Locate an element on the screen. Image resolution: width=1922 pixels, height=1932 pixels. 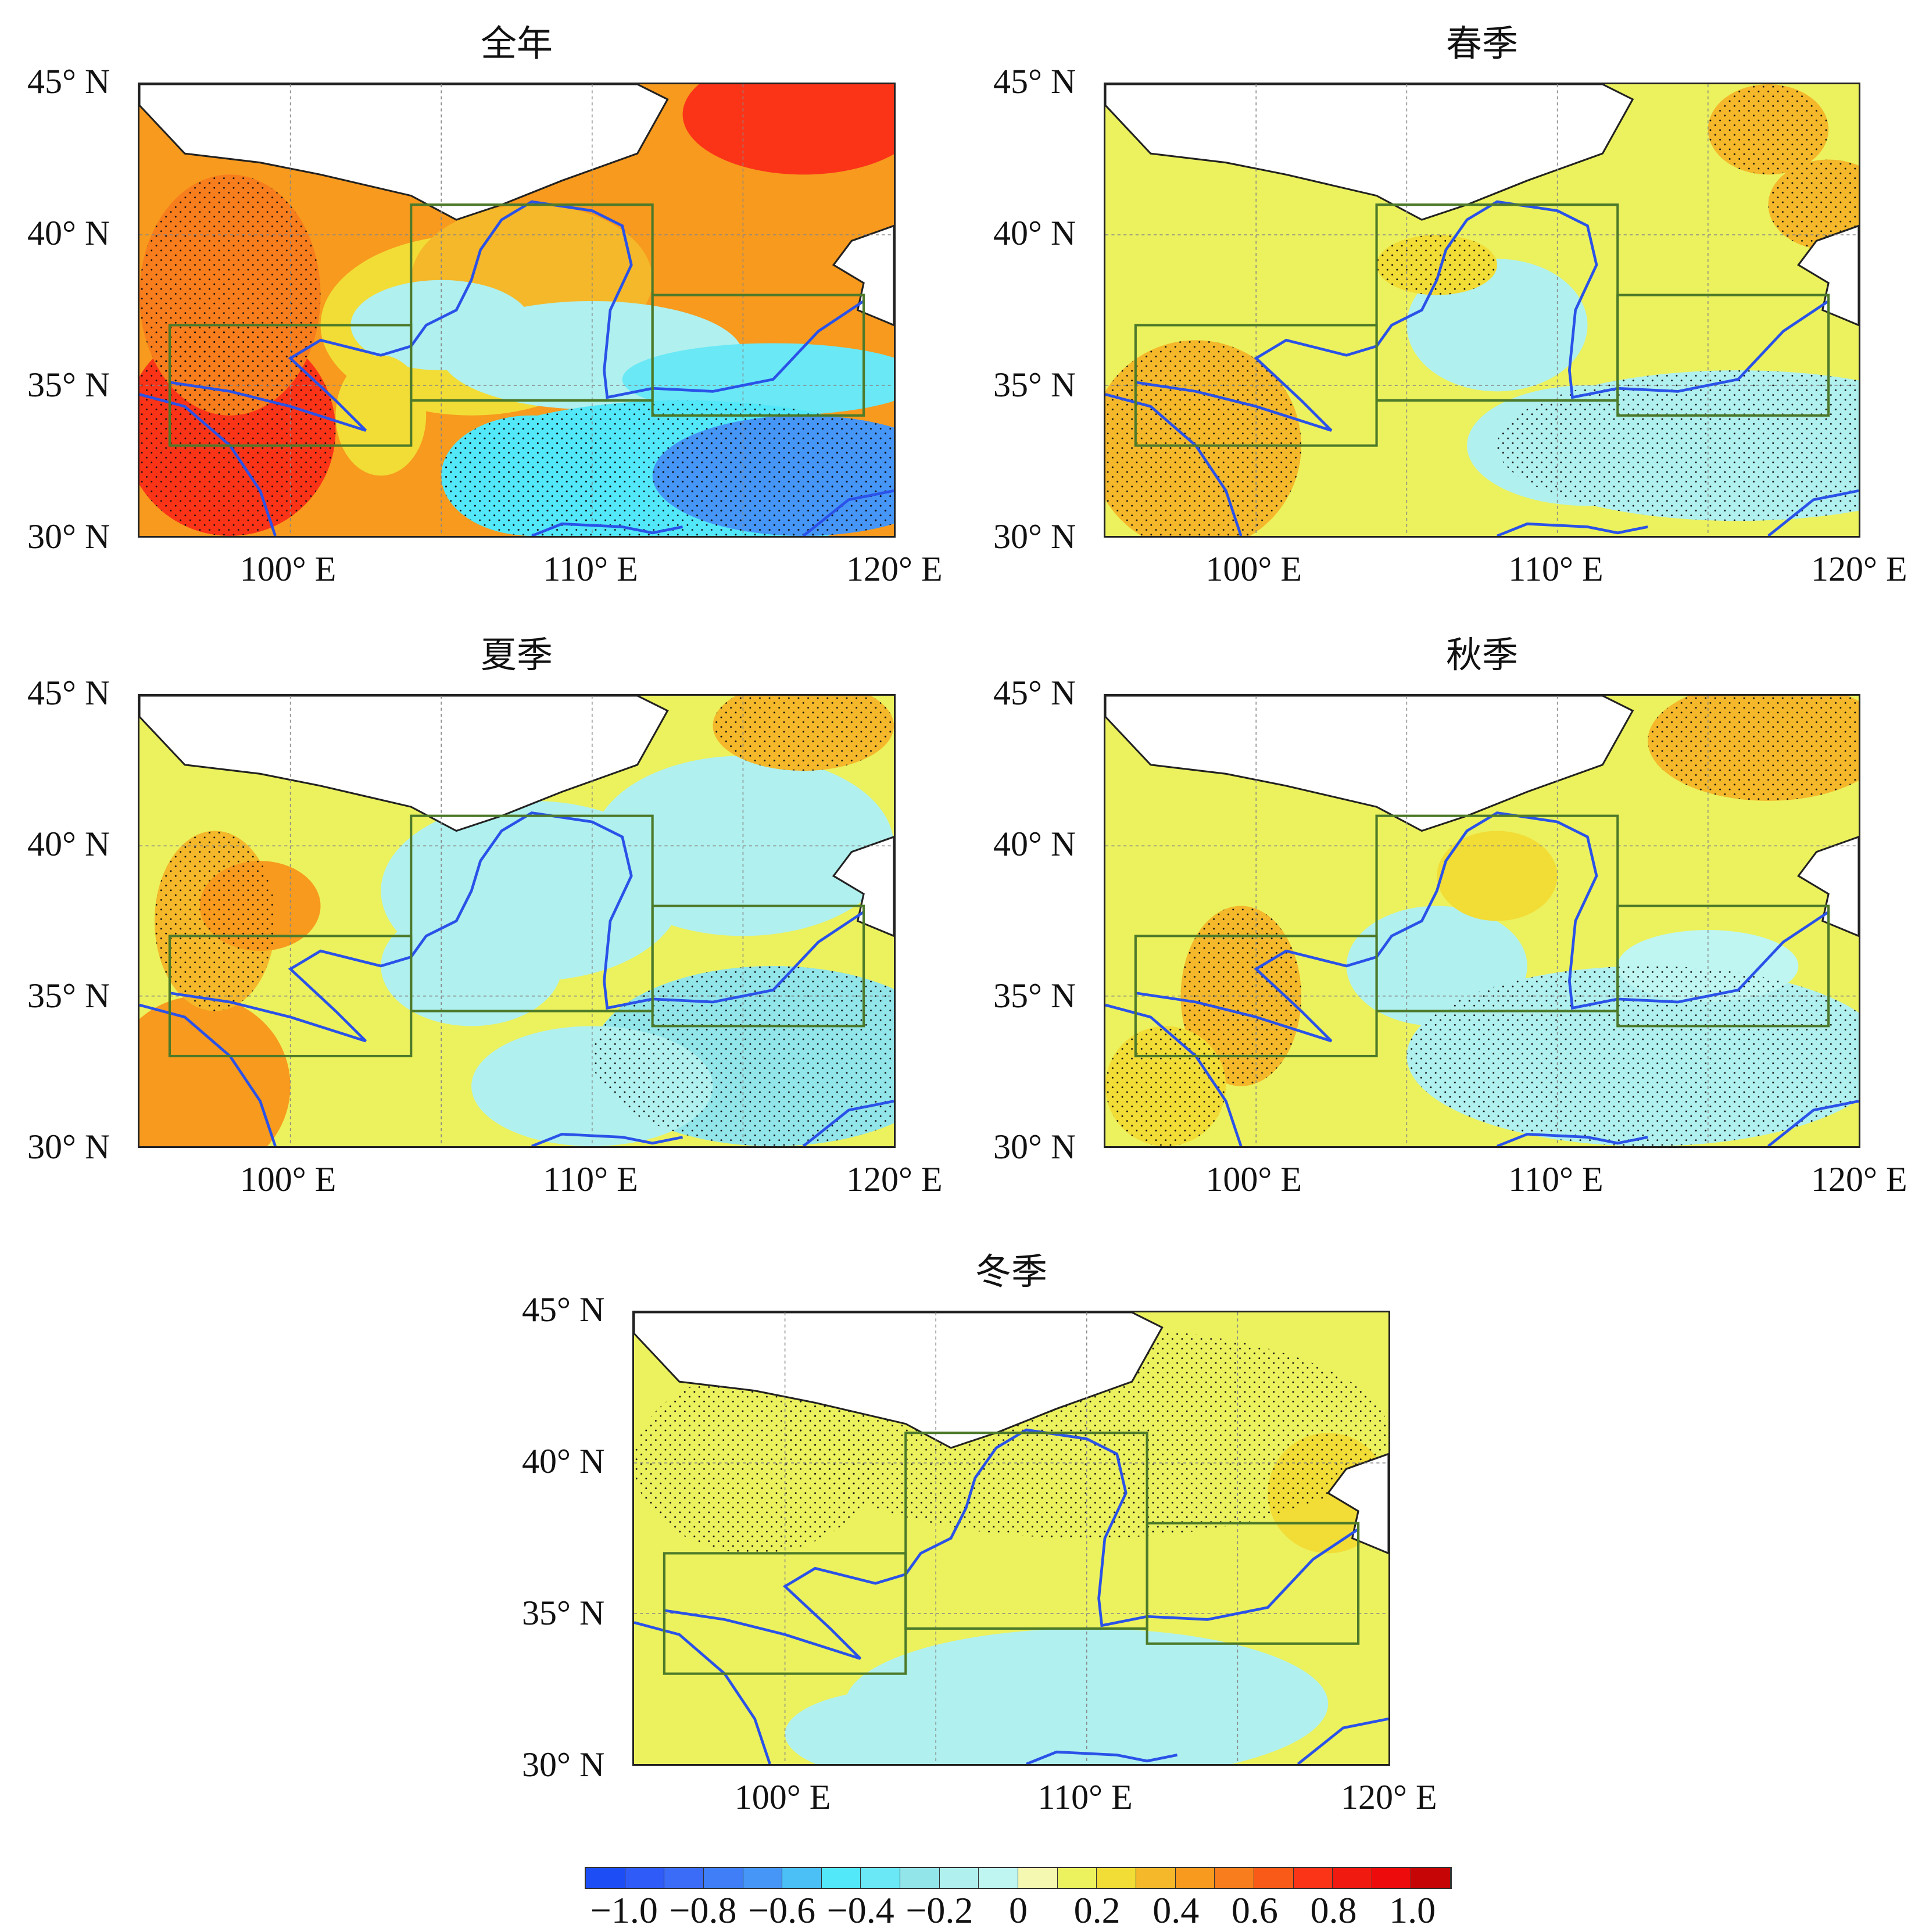
panel-title-summer: 夏季 is located at coordinates (516, 655).